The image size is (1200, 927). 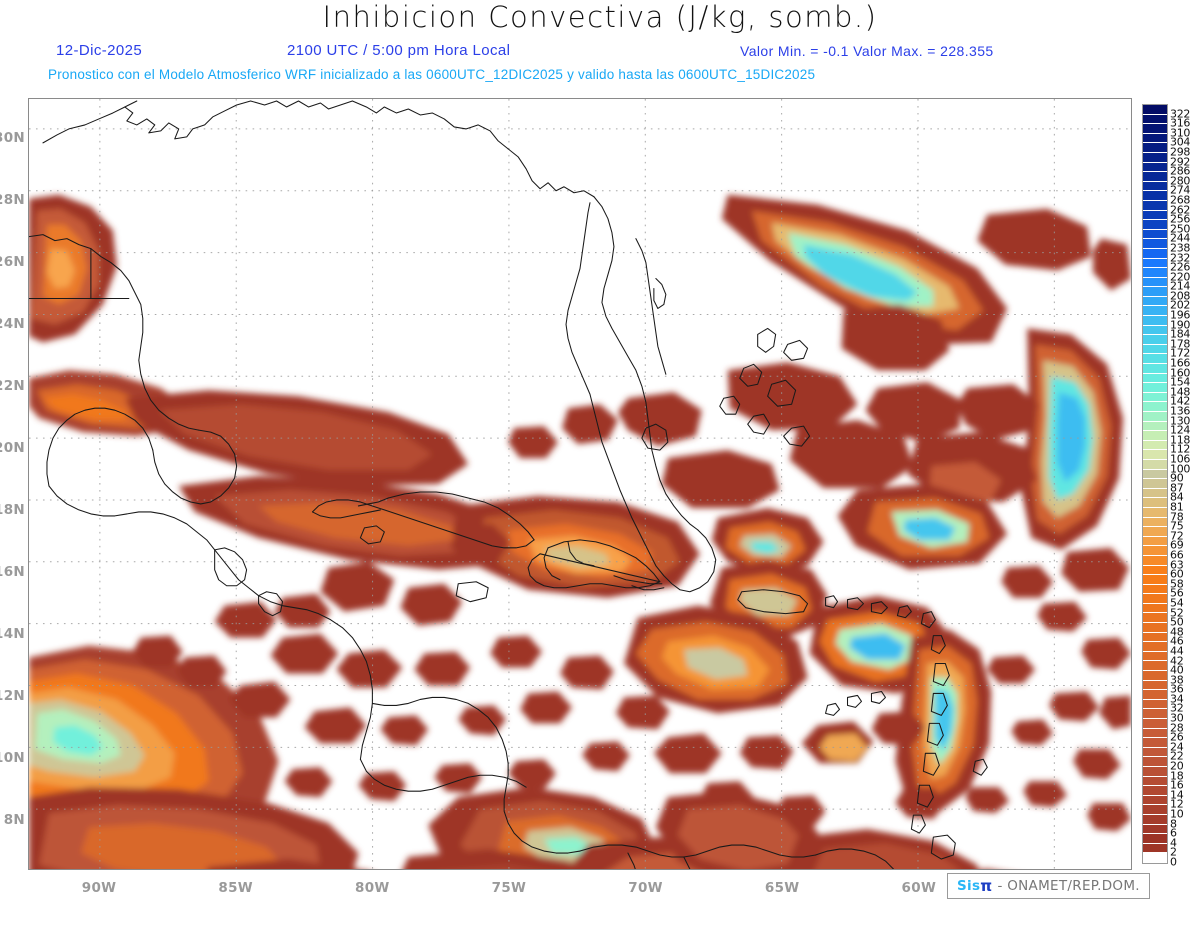 I want to click on colorbar-tick-label: 2, so click(x=1173, y=852).